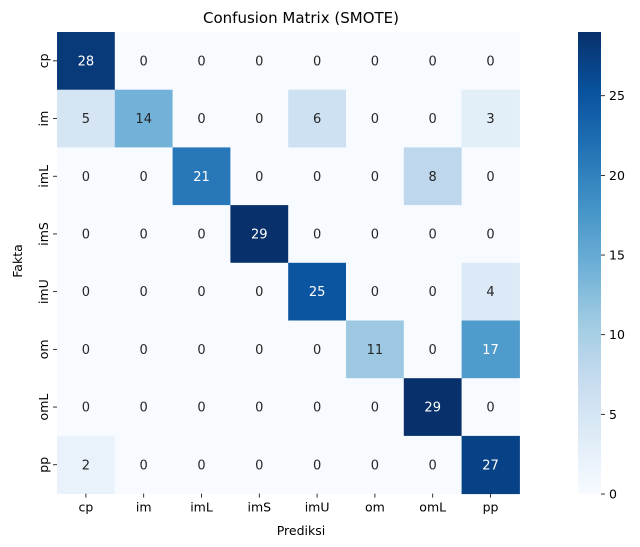  I want to click on y-axis-ticks: cp im imL imS imU om omL pp, so click(46, 263).